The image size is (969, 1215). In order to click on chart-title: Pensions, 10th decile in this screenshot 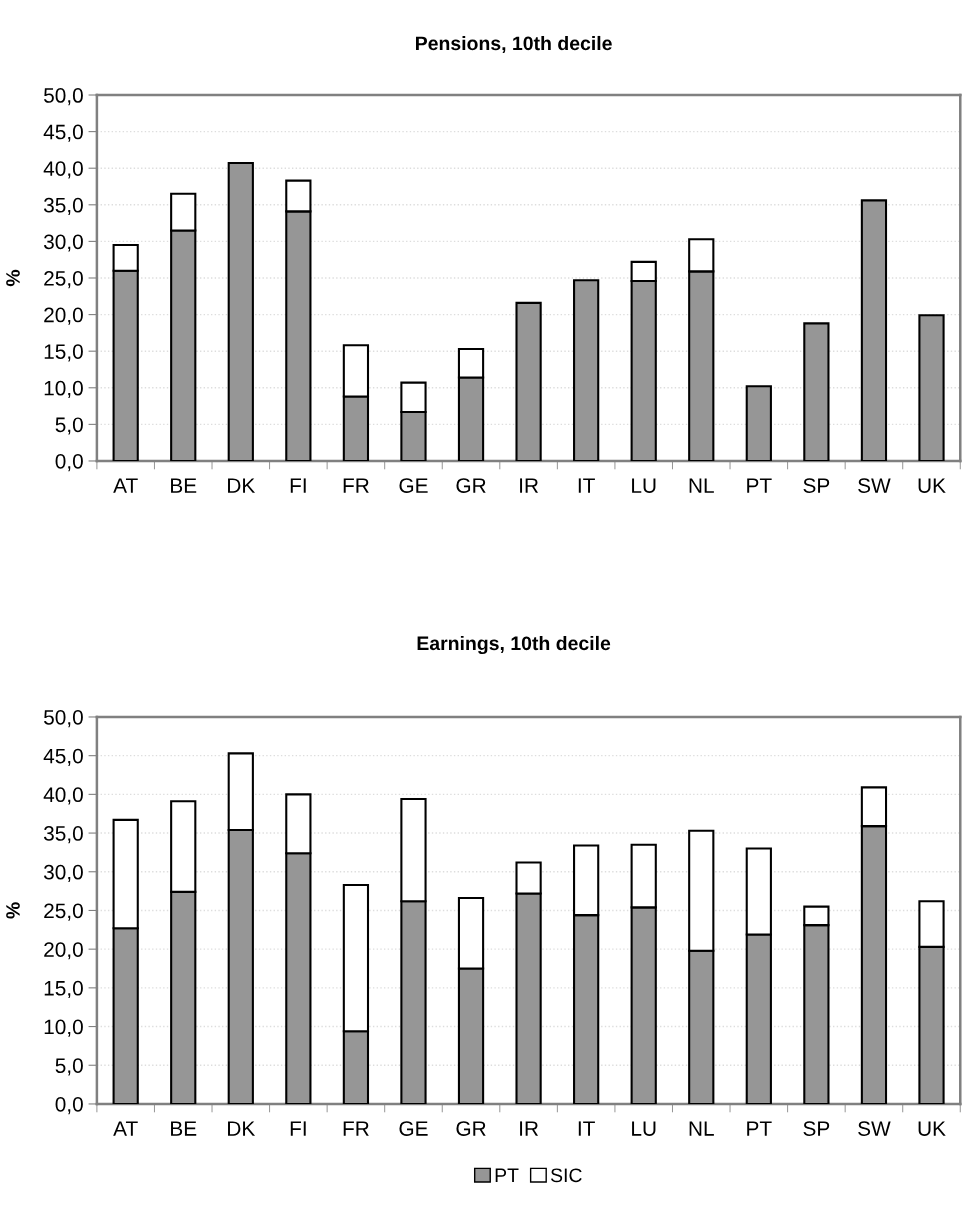, I will do `click(514, 44)`.